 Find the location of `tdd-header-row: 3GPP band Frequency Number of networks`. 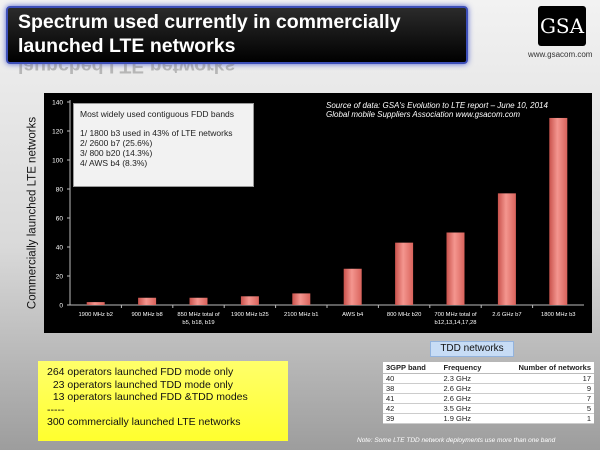

tdd-header-row: 3GPP band Frequency Number of networks is located at coordinates (488, 368).